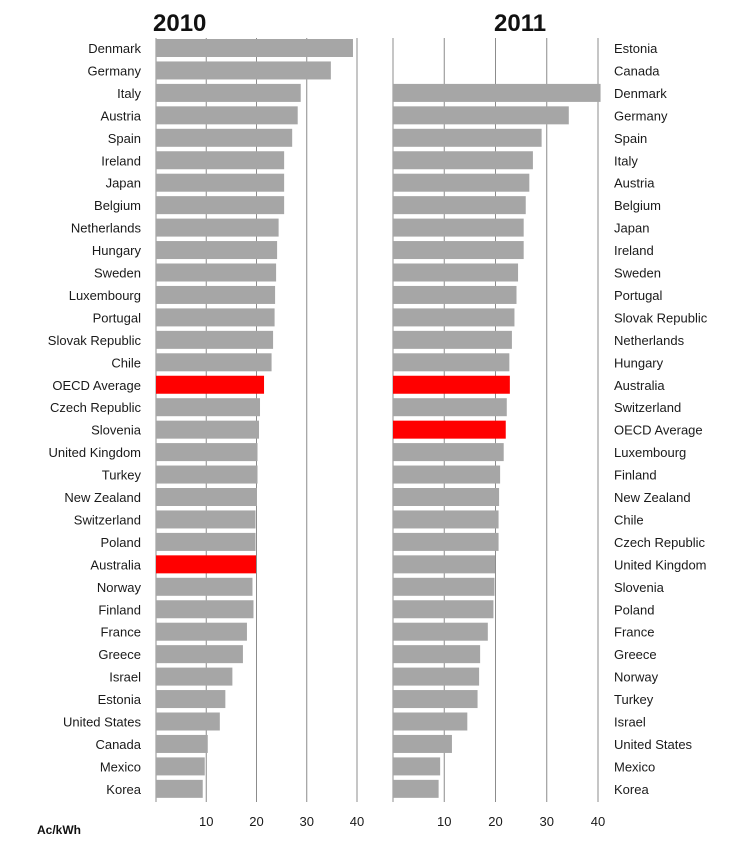 The height and width of the screenshot is (850, 750). What do you see at coordinates (634, 632) in the screenshot?
I see `category-label: France` at bounding box center [634, 632].